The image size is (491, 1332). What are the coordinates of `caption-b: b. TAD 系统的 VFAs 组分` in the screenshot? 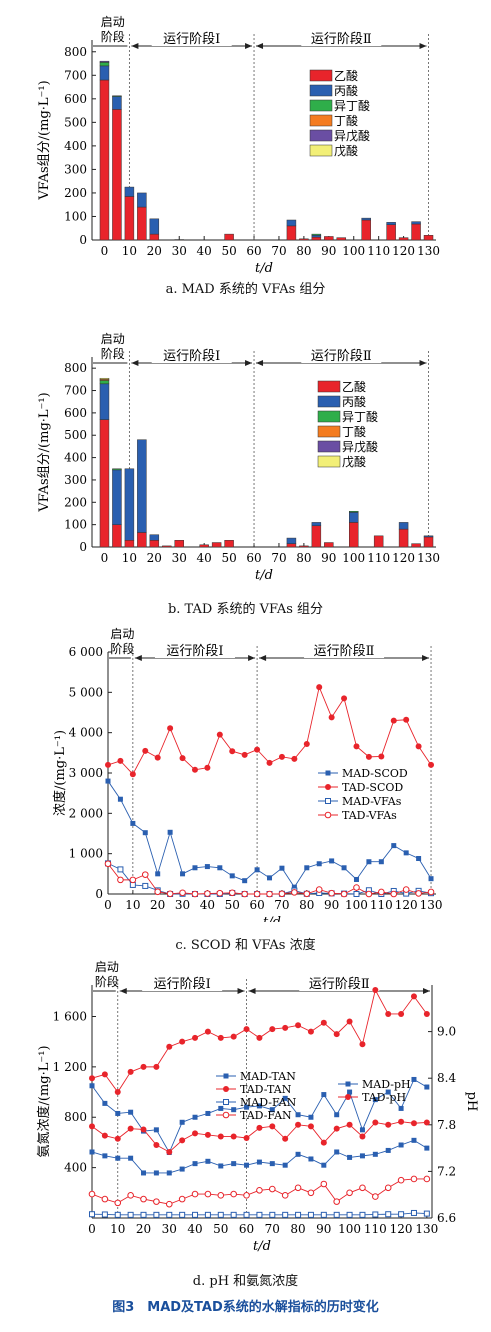 It's located at (245, 609).